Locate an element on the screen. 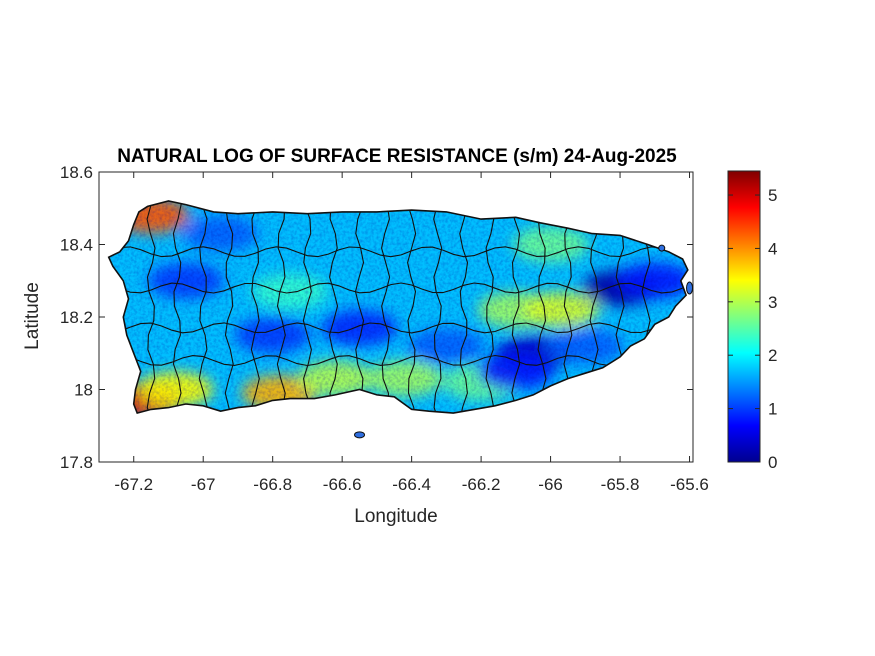 The image size is (875, 656). colorbar-tick-label: 1 is located at coordinates (772, 409).